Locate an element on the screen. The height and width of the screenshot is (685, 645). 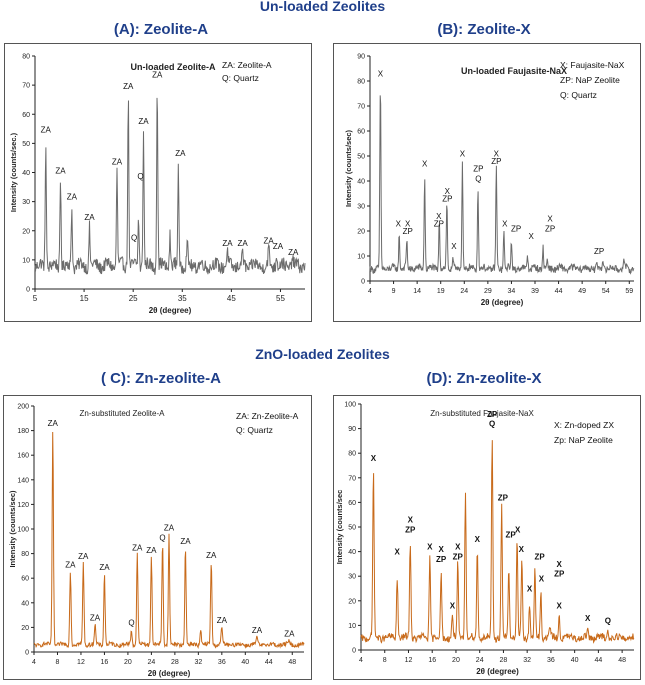
legend-entry: Q: Quartz is located at coordinates (240, 78).